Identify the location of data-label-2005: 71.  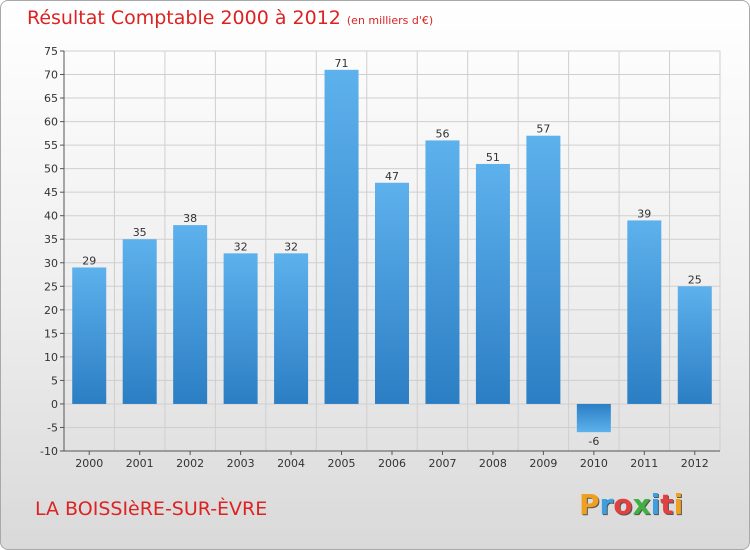
(342, 63).